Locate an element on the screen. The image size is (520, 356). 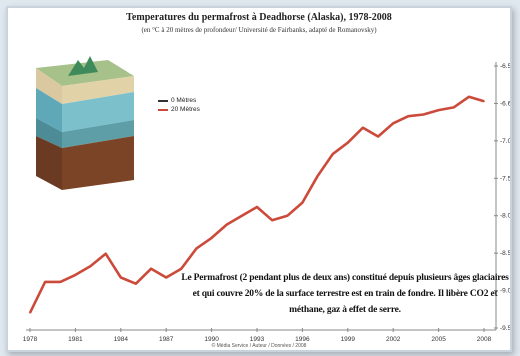
y-ticks: -6.5 -6.6 -7.0 -7.5 -8.0 -8.5 -9.0 -9.5 is located at coordinates (503, 197).